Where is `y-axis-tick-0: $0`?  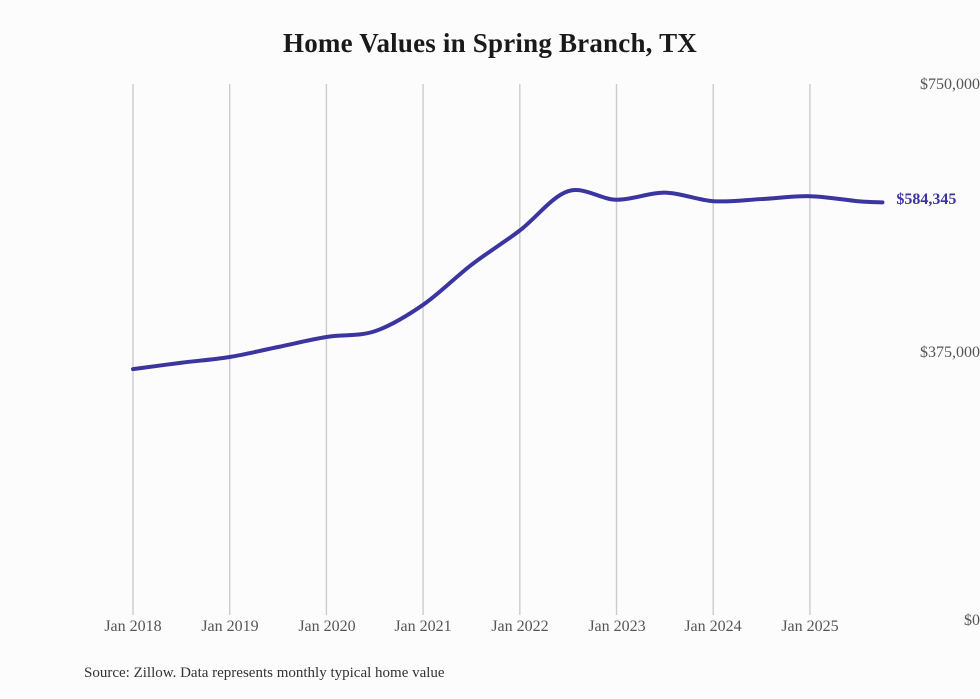 y-axis-tick-0: $0 is located at coordinates (972, 620).